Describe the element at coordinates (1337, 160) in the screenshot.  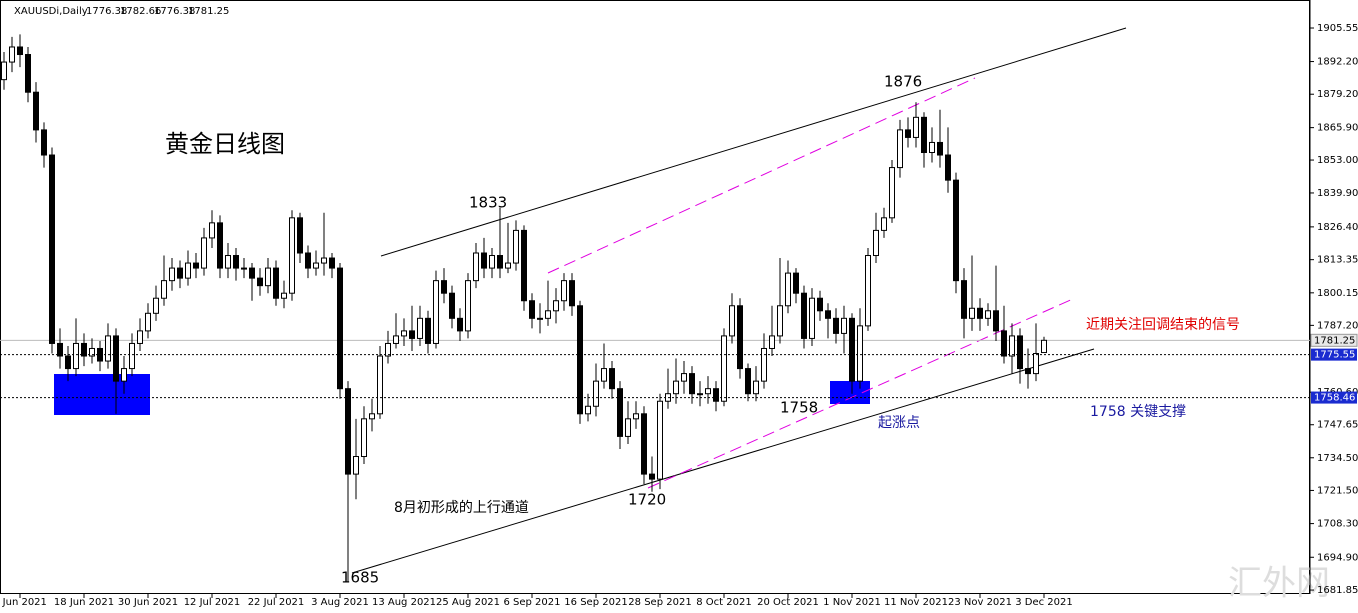
I see `y-tick-label: 1853.00` at that location.